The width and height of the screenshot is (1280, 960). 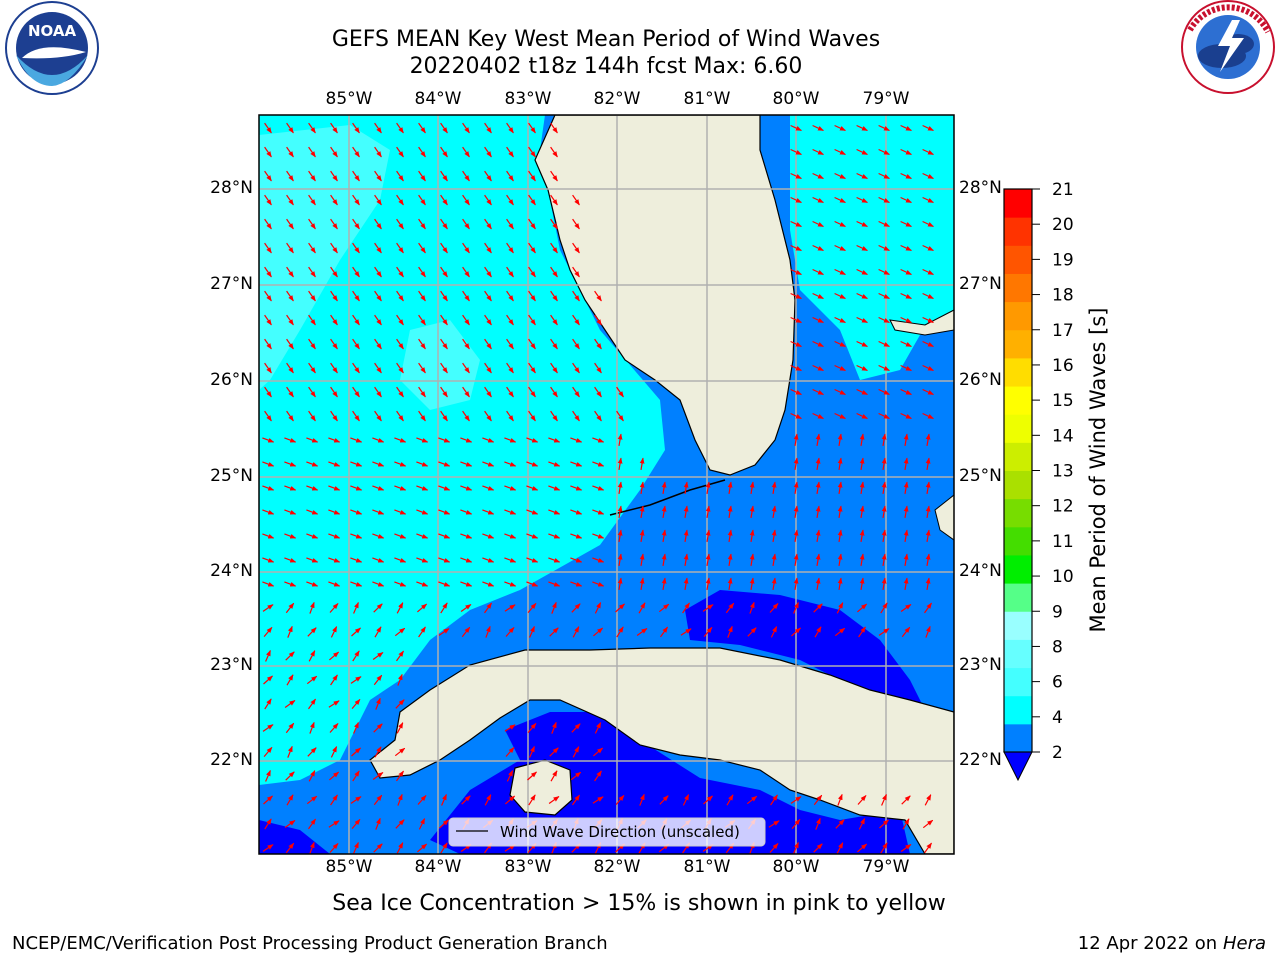 What do you see at coordinates (1063, 472) in the screenshot?
I see `colorbar-tick-label: 13` at bounding box center [1063, 472].